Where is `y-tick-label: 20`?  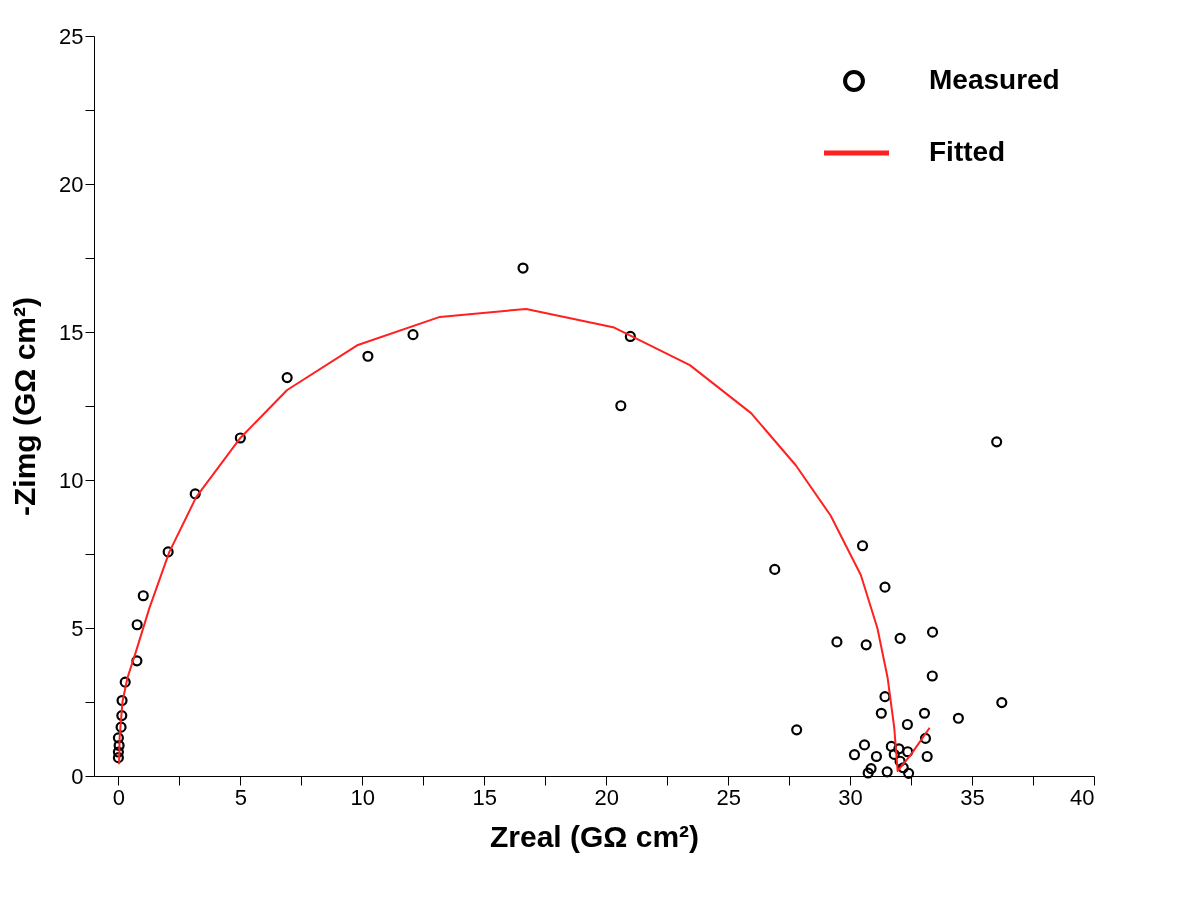
y-tick-label: 20 is located at coordinates (71, 184).